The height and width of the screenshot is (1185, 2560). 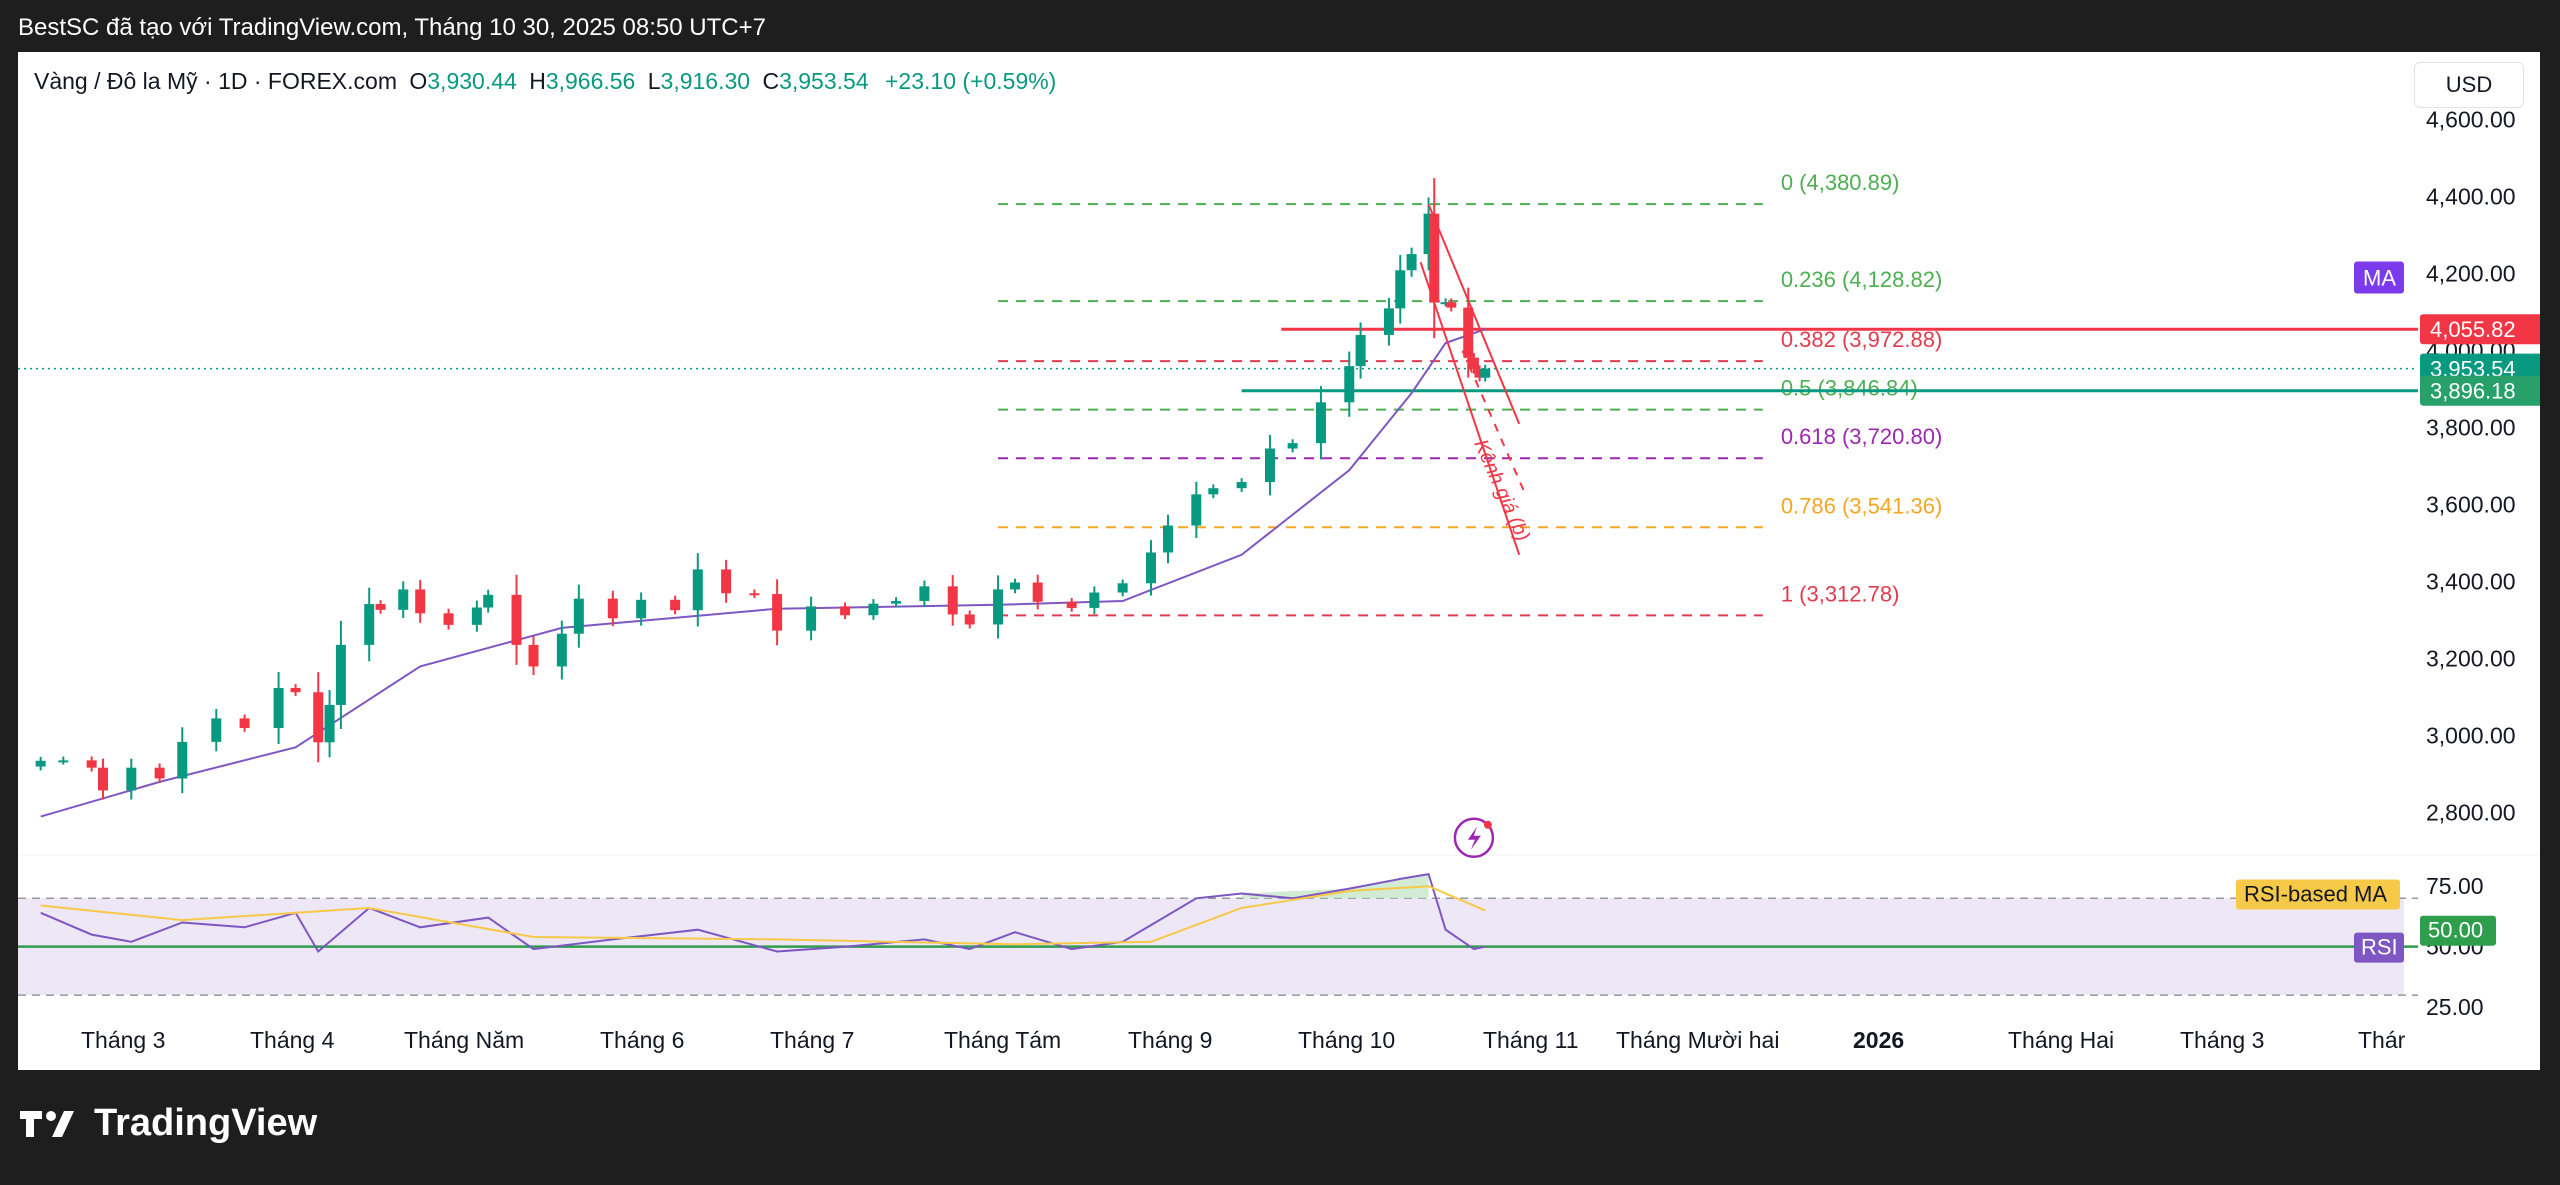 I want to click on rsi-tag: RSI, so click(x=2379, y=947).